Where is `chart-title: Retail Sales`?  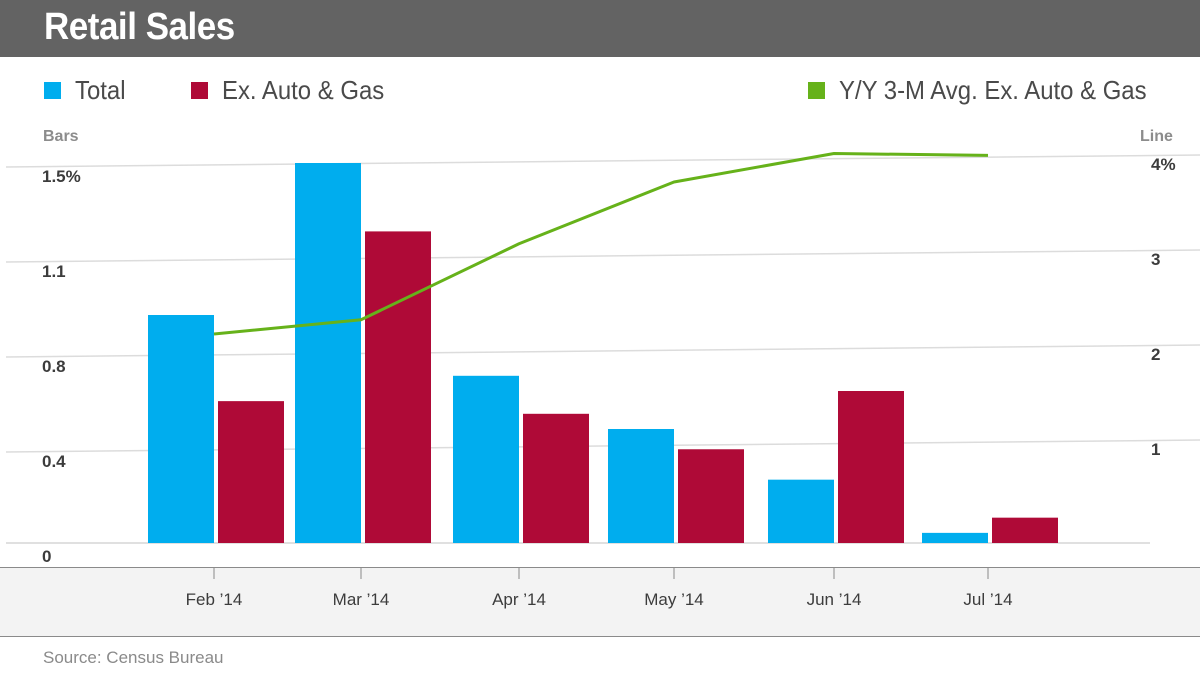
chart-title: Retail Sales is located at coordinates (139, 27).